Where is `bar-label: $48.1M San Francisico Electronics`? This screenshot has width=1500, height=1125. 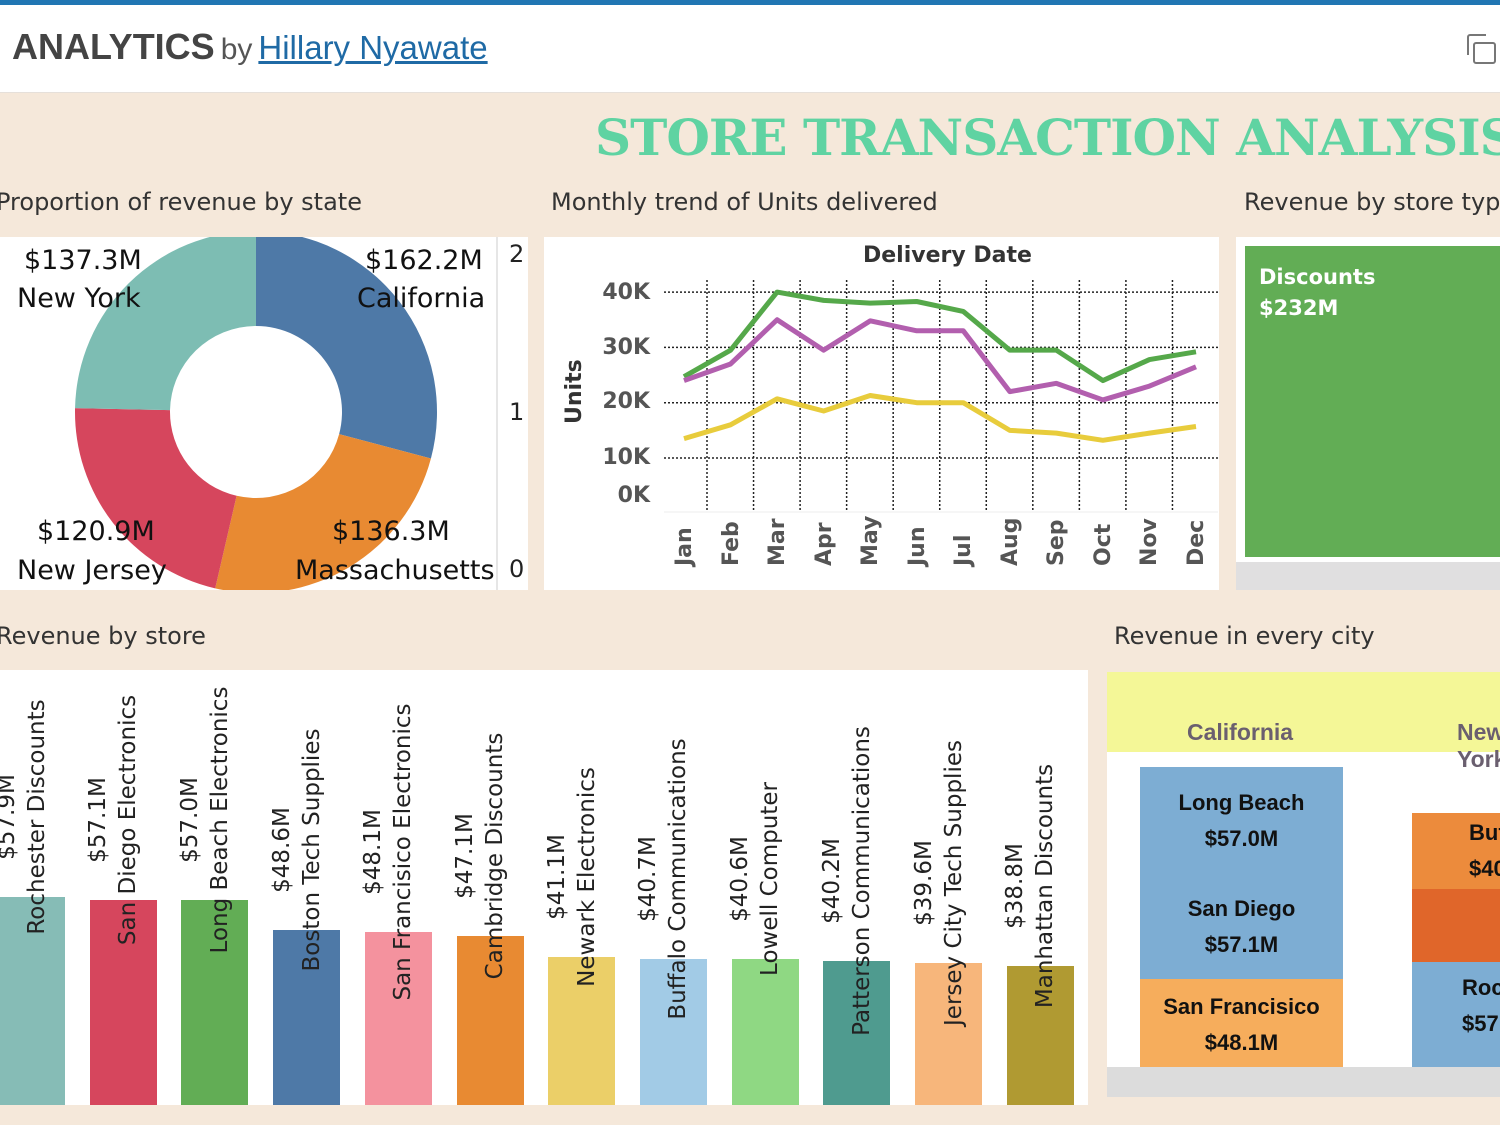
bar-label: $48.1M San Francisico Electronics is located at coordinates (388, 852).